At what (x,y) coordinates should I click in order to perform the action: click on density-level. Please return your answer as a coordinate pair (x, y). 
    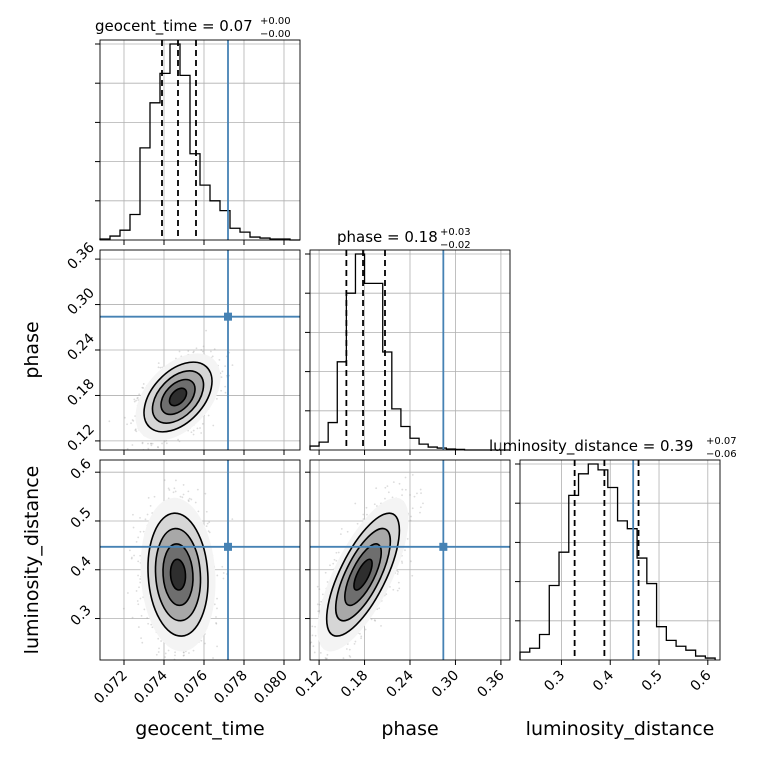
    Looking at the image, I should click on (178, 575).